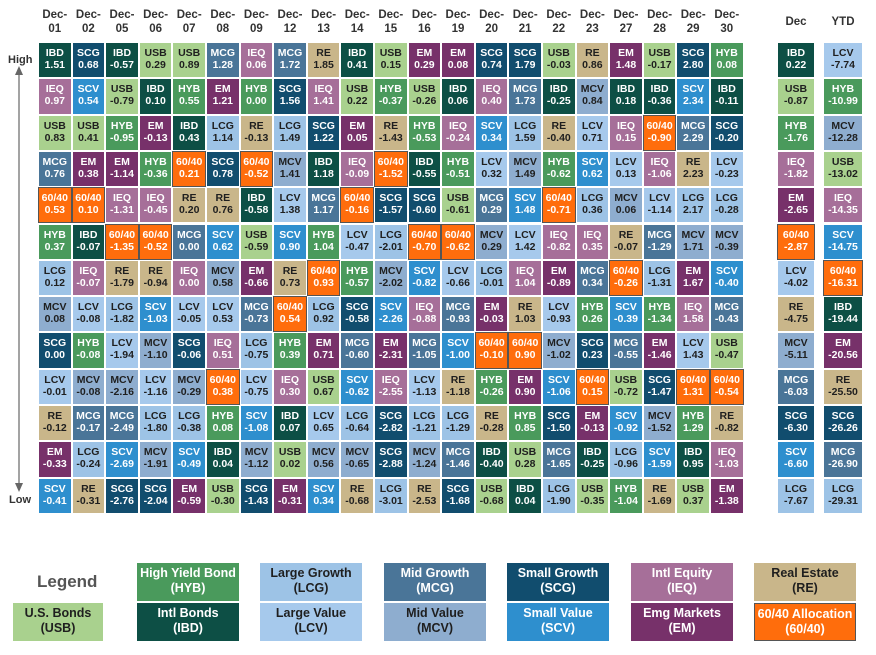  What do you see at coordinates (290, 241) in the screenshot?
I see `return-cell: SCV 0.90` at bounding box center [290, 241].